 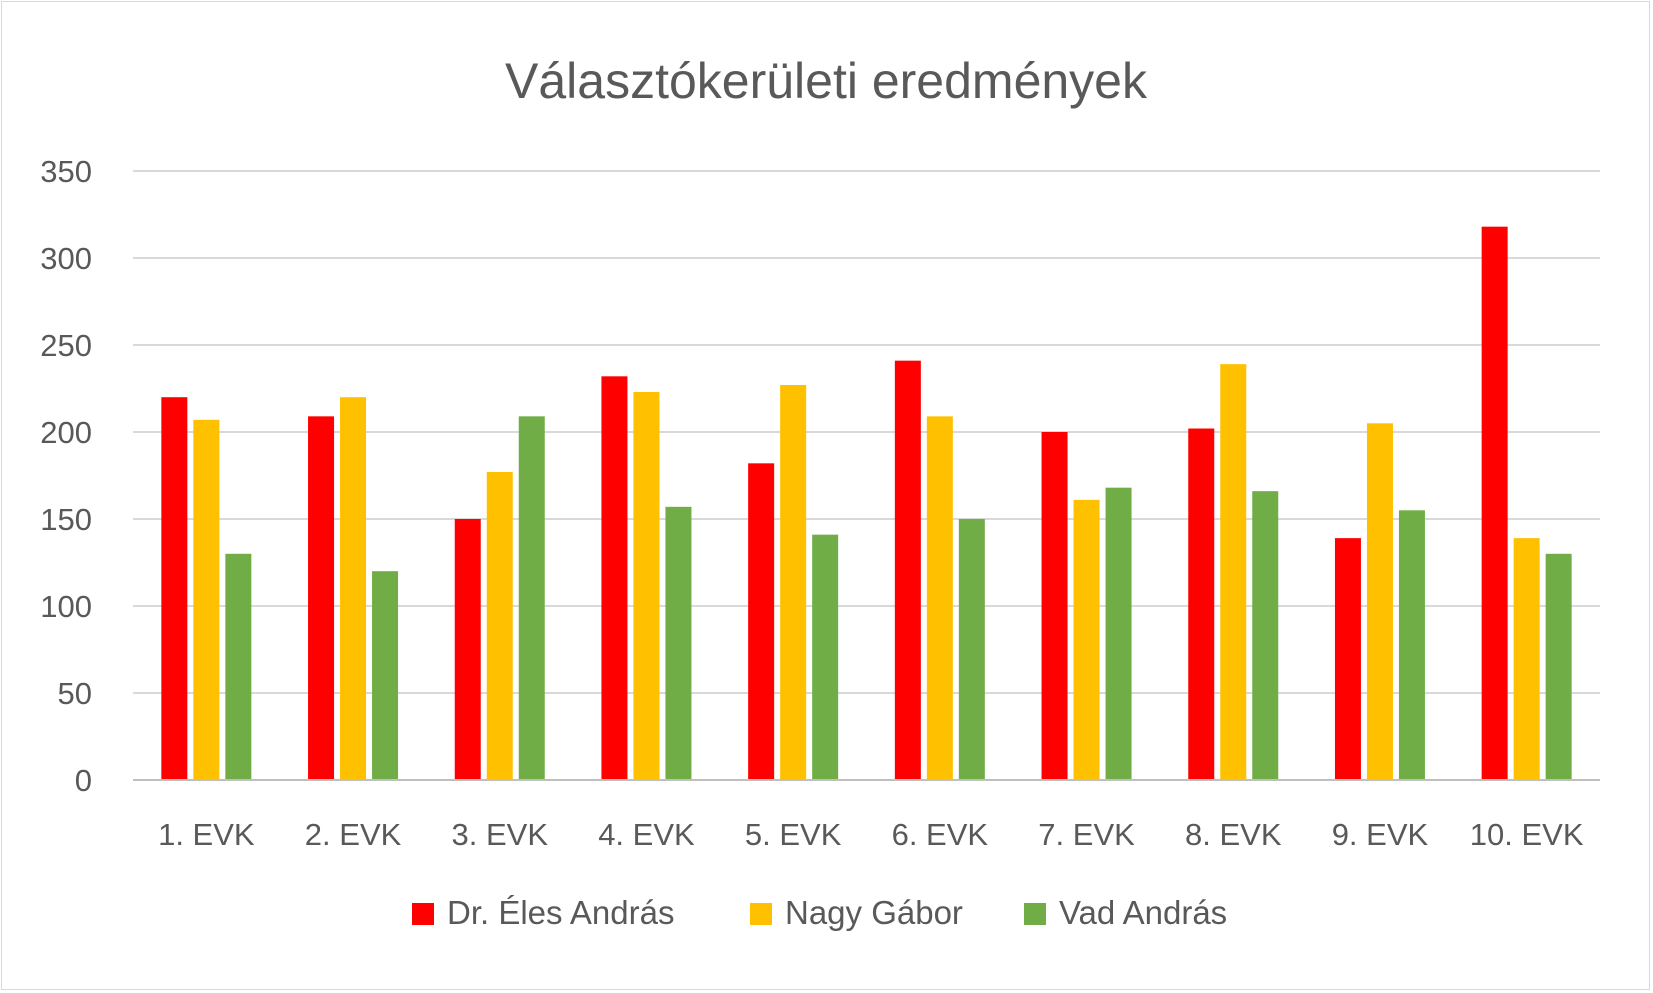 What do you see at coordinates (353, 834) in the screenshot?
I see `x-tick-label: 2. EVK` at bounding box center [353, 834].